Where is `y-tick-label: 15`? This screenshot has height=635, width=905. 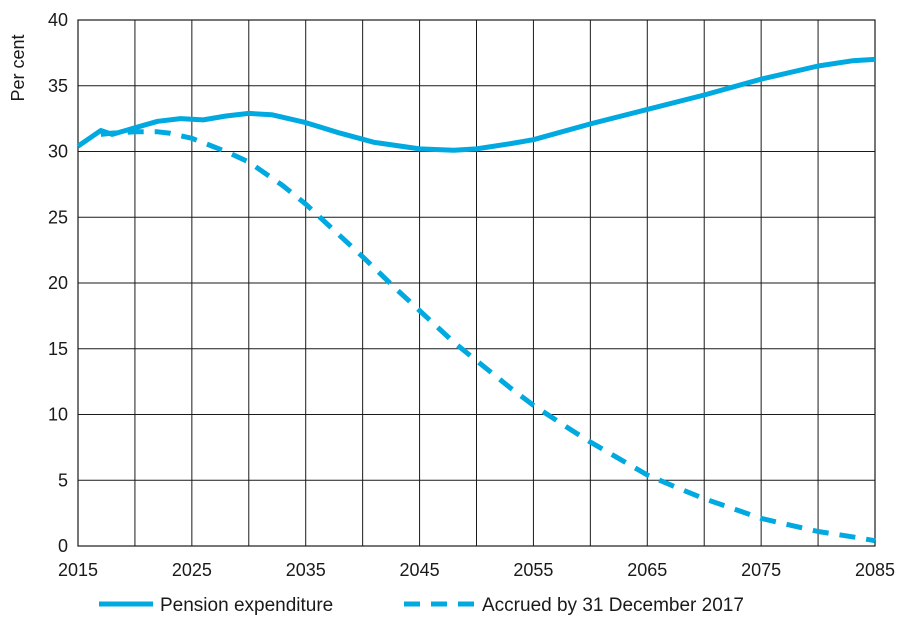 y-tick-label: 15 is located at coordinates (58, 349).